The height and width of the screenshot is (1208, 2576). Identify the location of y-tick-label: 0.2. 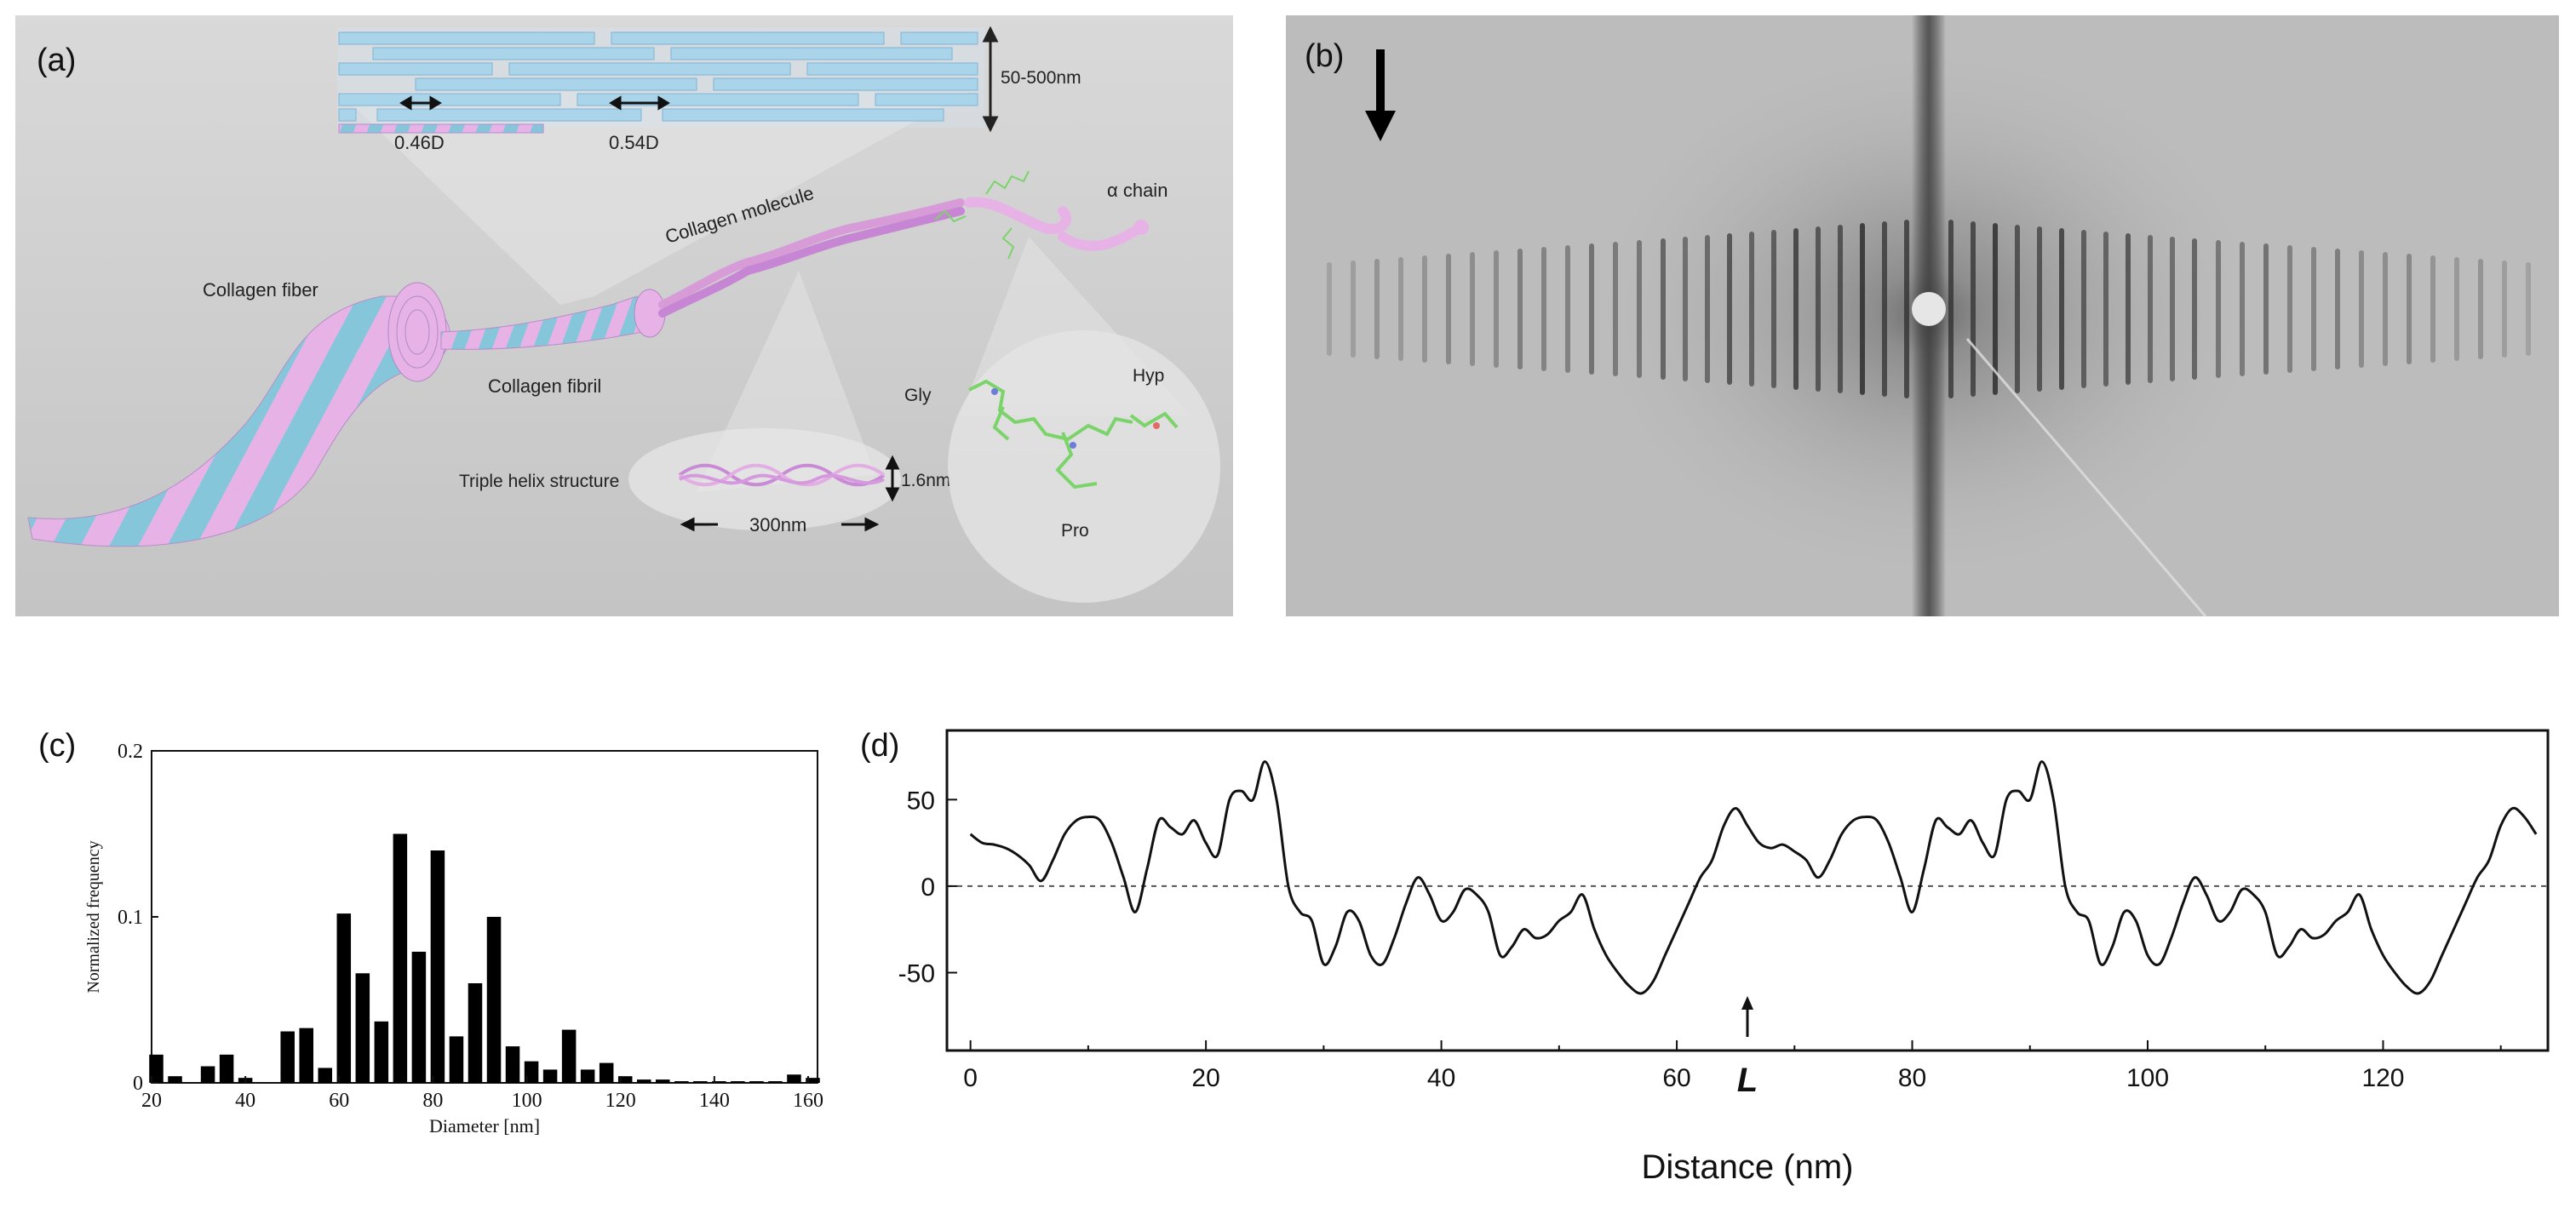
(130, 752).